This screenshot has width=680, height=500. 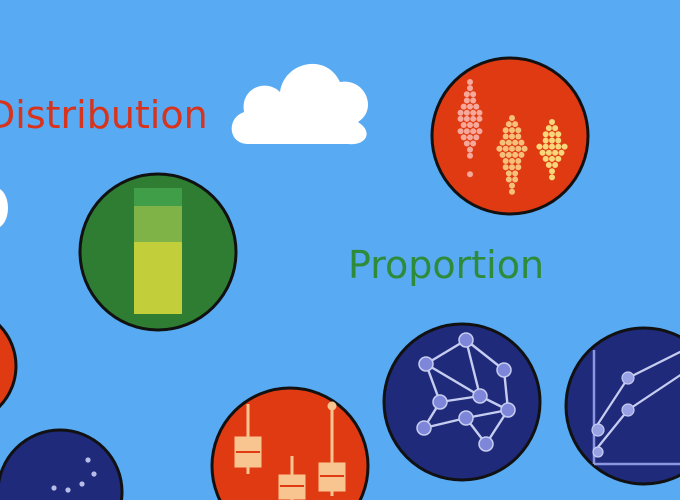 What do you see at coordinates (446, 265) in the screenshot?
I see `proportion-label: Proportion` at bounding box center [446, 265].